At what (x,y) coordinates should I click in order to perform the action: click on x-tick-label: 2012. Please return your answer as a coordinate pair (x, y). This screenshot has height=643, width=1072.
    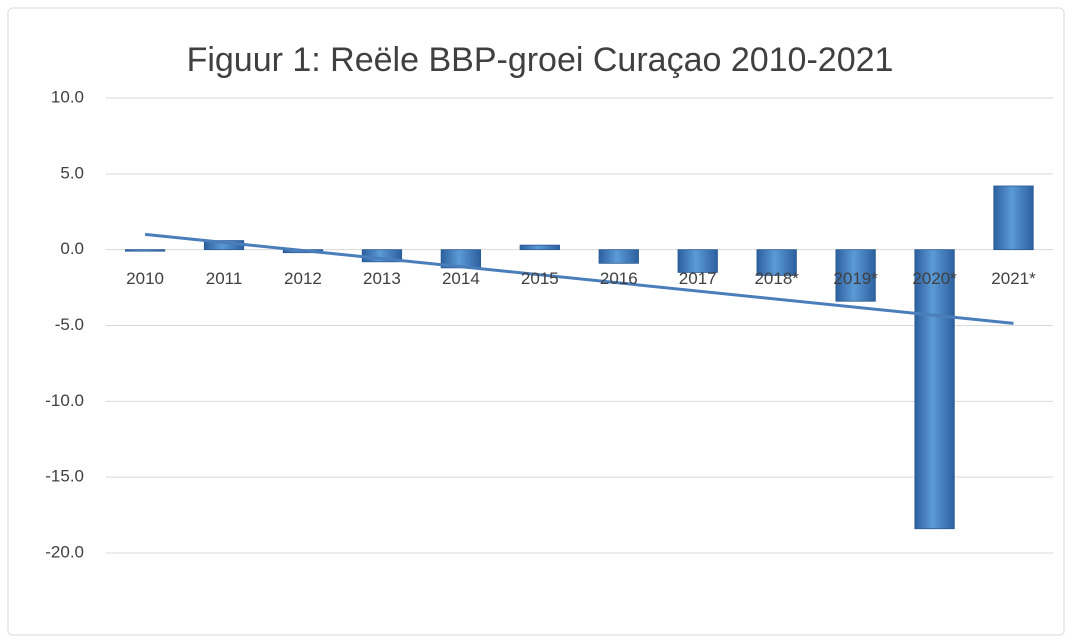
    Looking at the image, I should click on (303, 278).